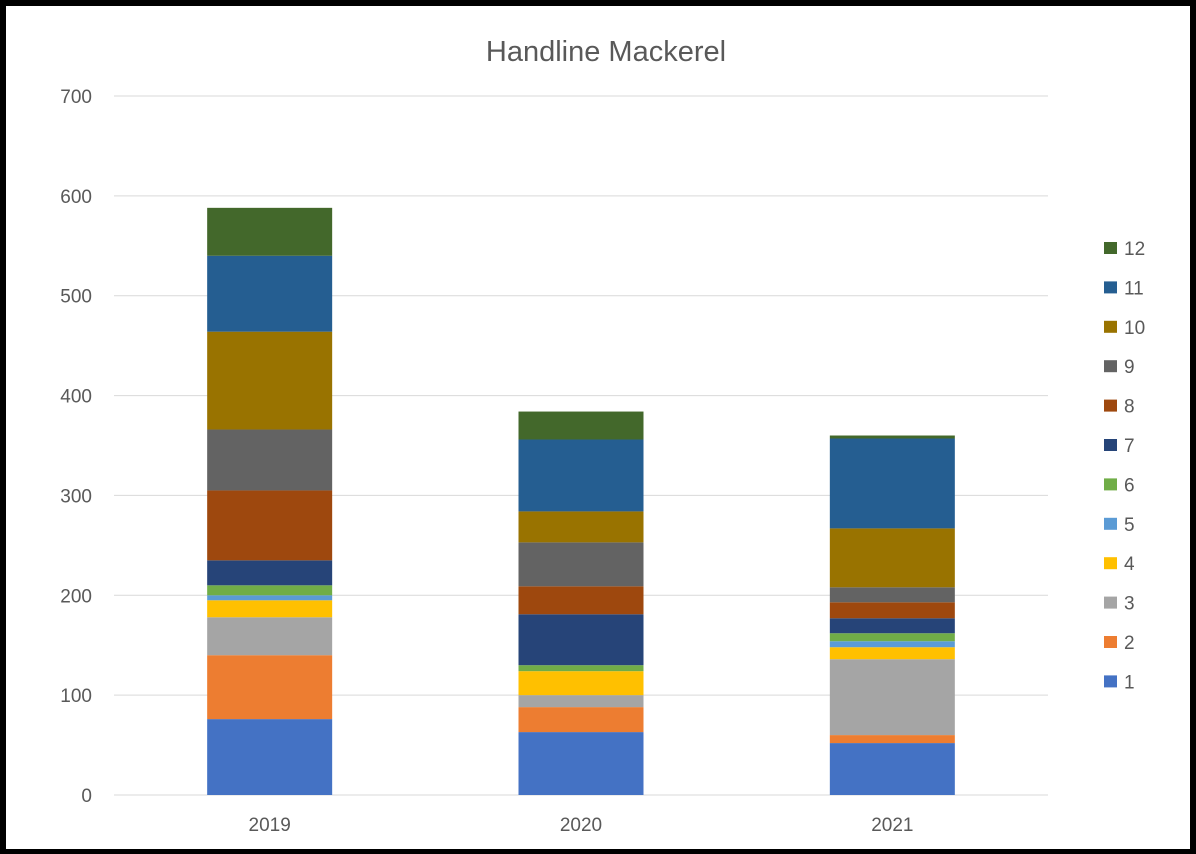  I want to click on x-tick-label: 2020, so click(581, 825).